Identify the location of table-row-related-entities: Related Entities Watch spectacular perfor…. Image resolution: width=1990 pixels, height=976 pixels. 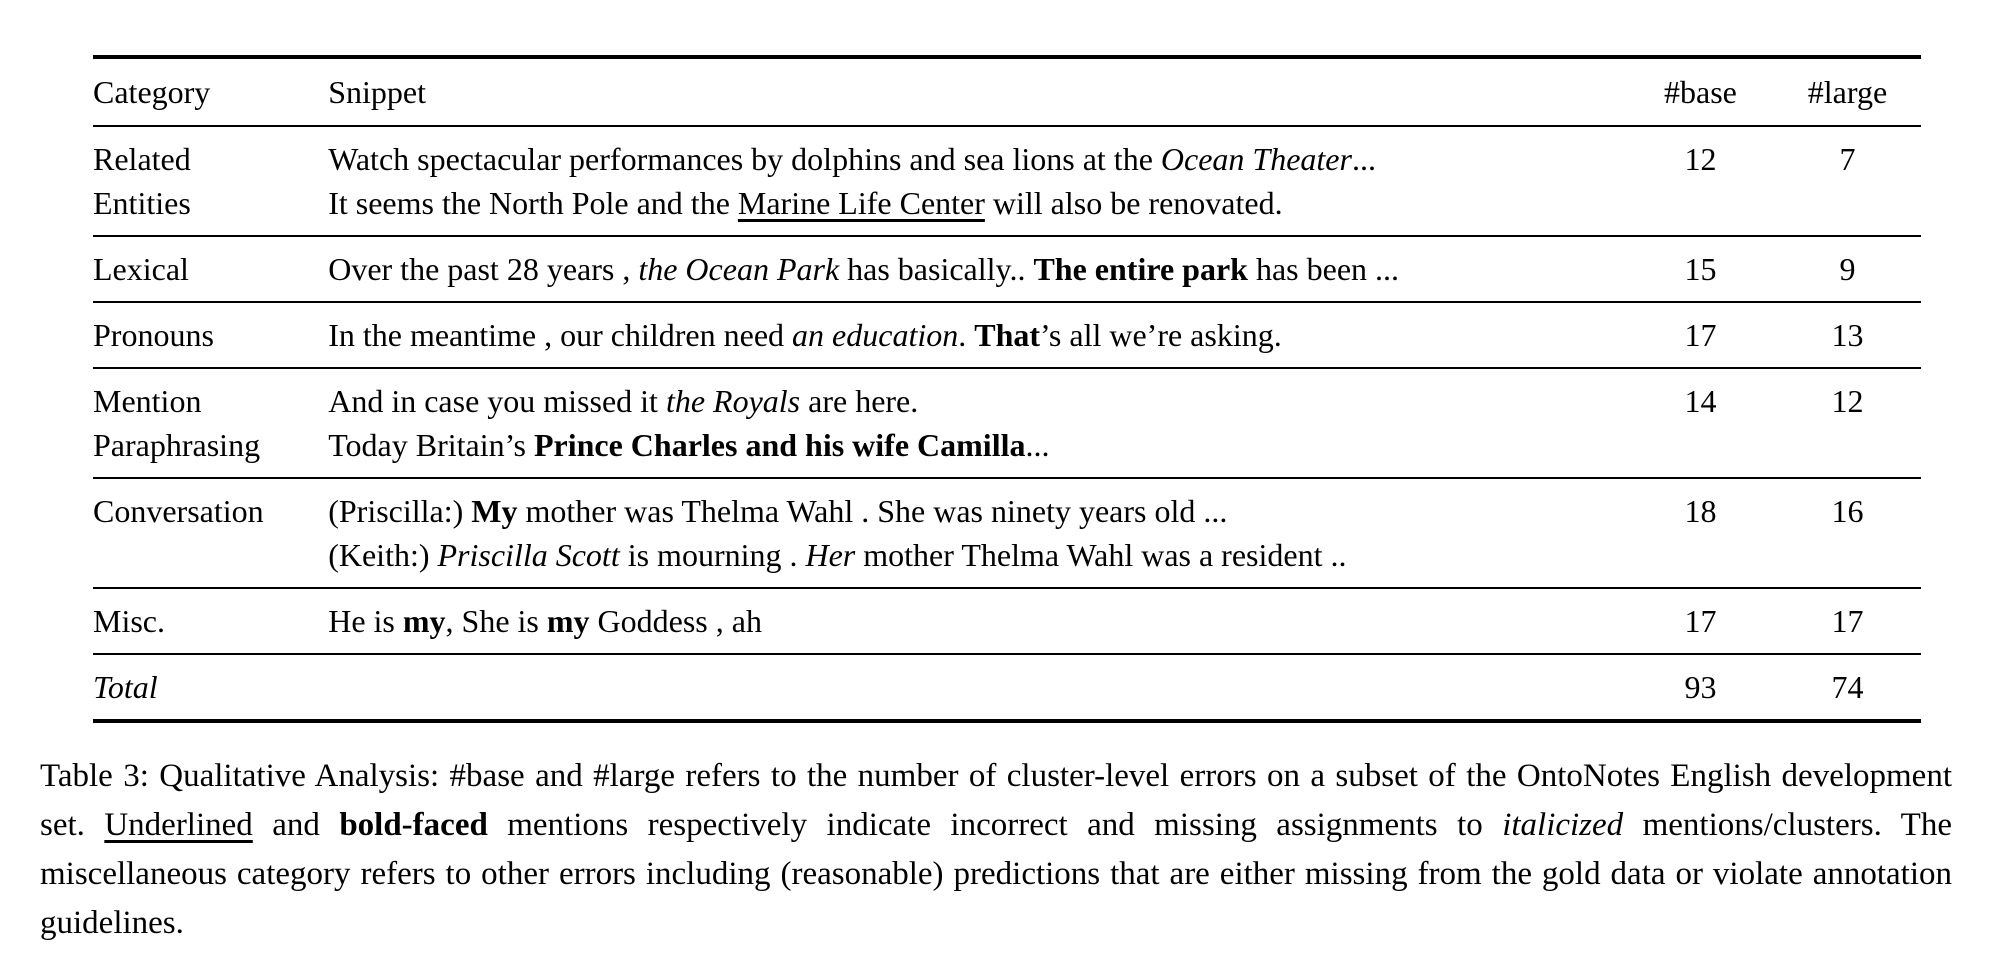
(1007, 181).